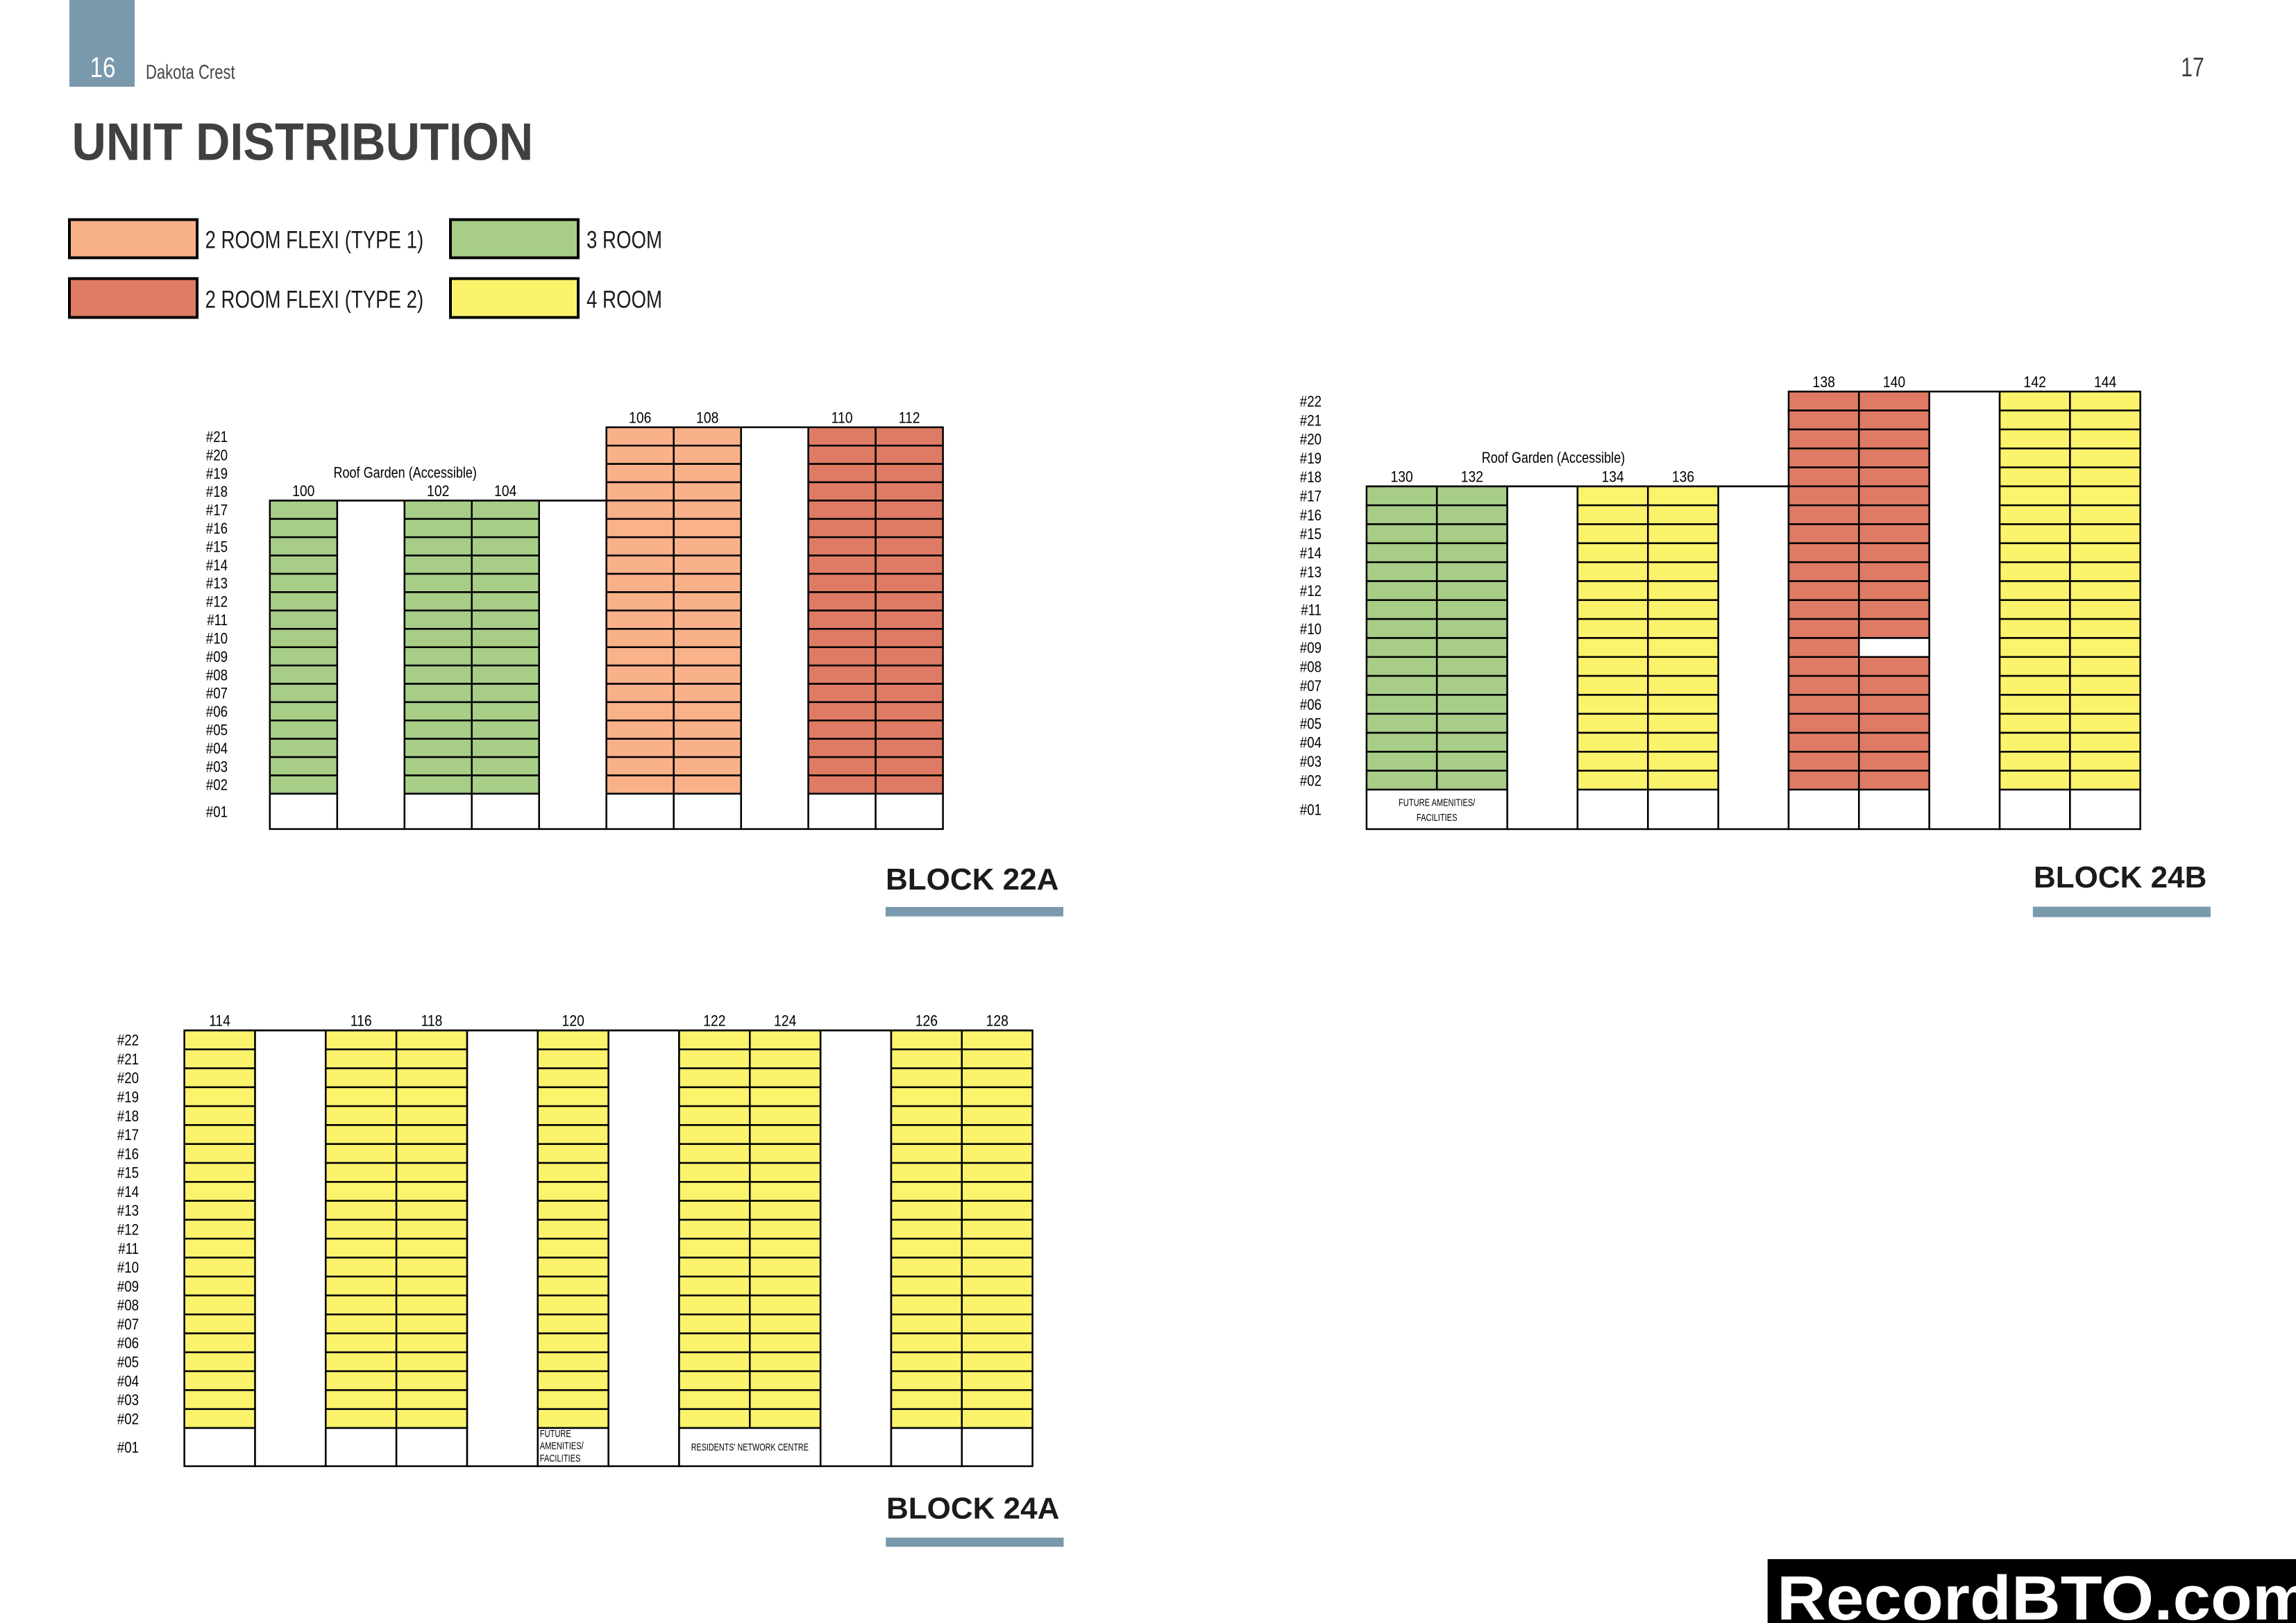 The width and height of the screenshot is (2296, 1623). Describe the element at coordinates (315, 299) in the screenshot. I see `svg-text: 2 ROOM FLEXI (TYPE 2)` at that location.